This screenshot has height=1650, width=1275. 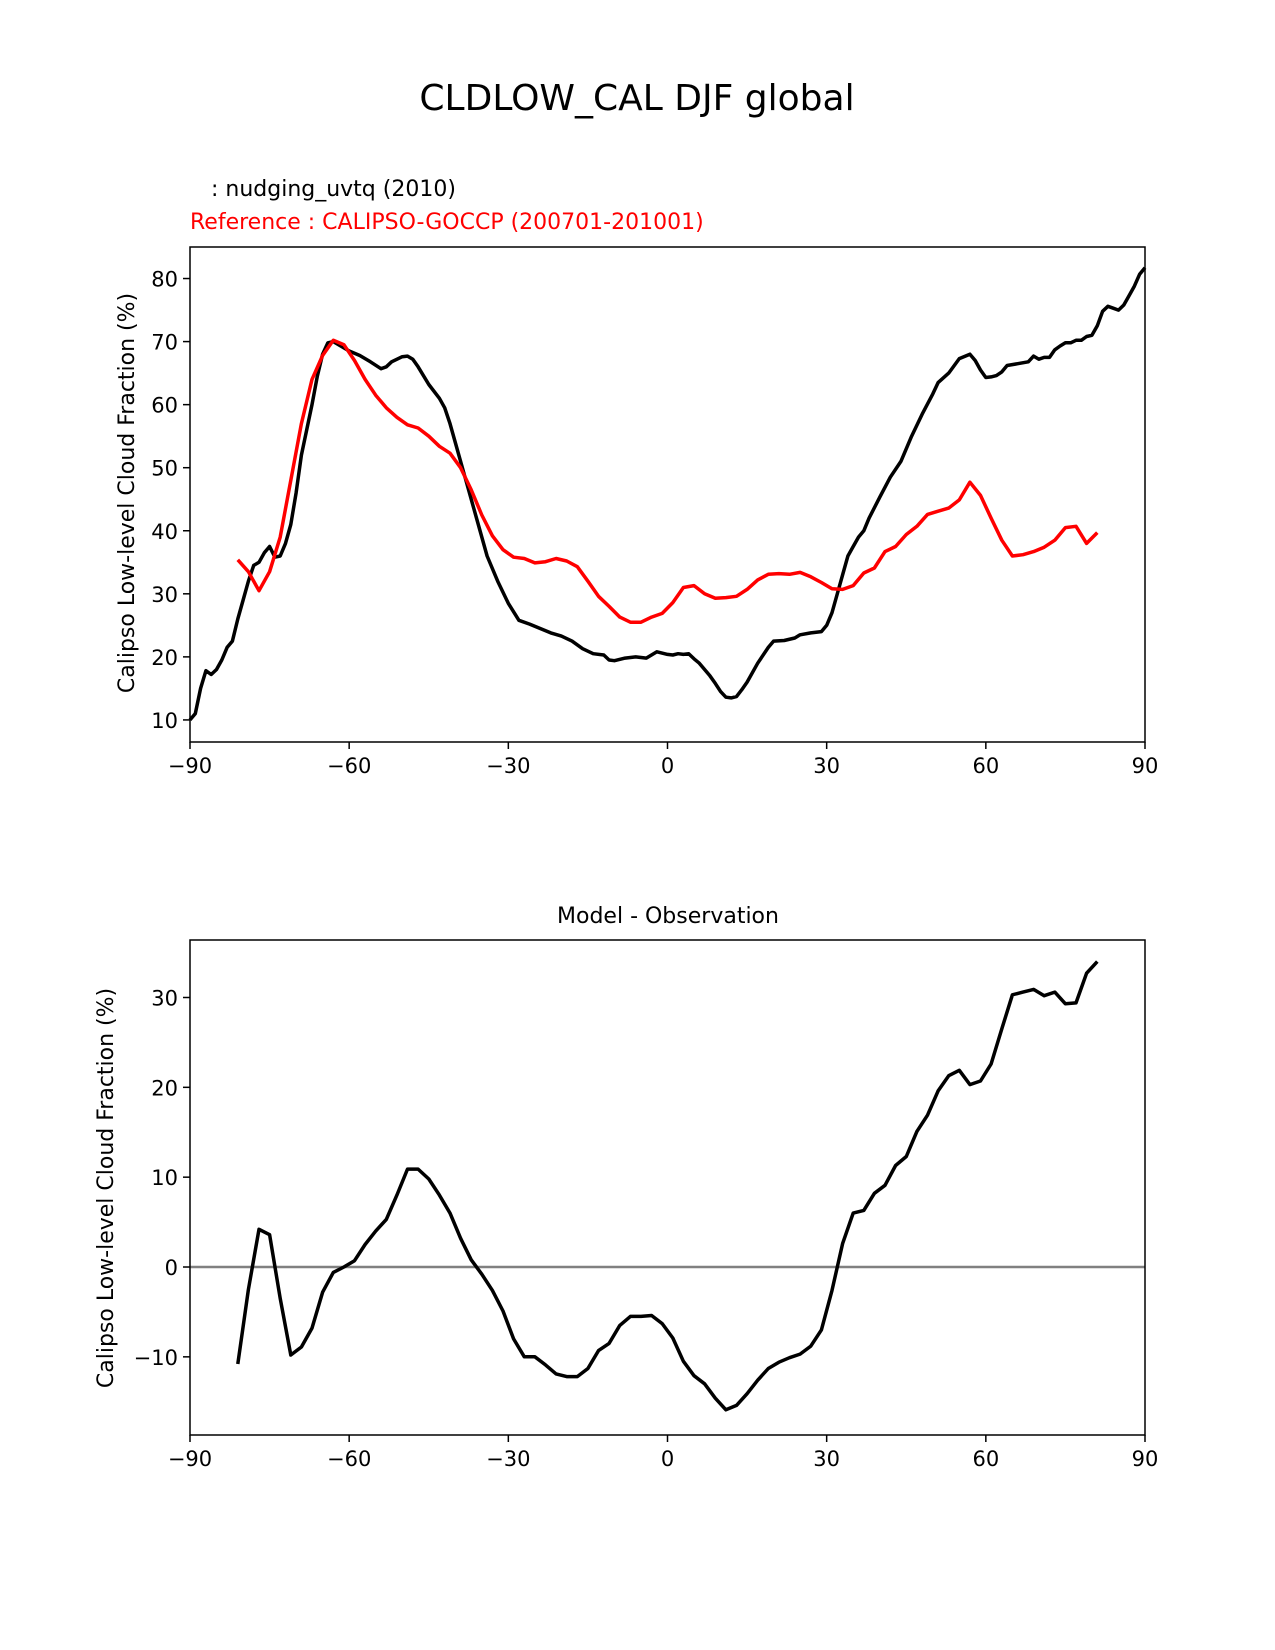 I want to click on top-chart-ytick-label: 80, so click(x=164, y=280).